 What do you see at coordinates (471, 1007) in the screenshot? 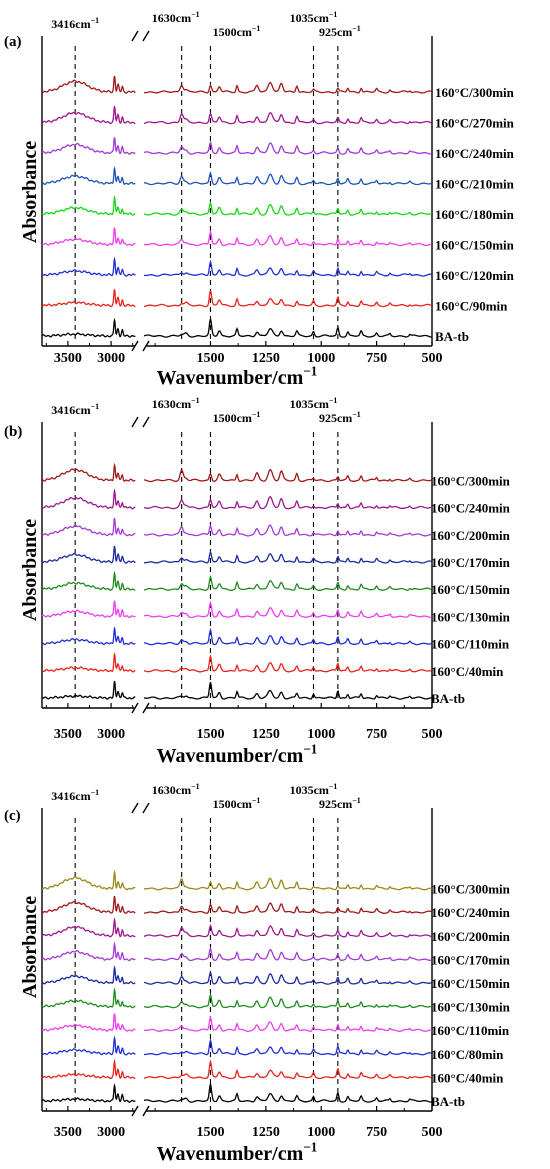
I see `series-label: 160°C/130min` at bounding box center [471, 1007].